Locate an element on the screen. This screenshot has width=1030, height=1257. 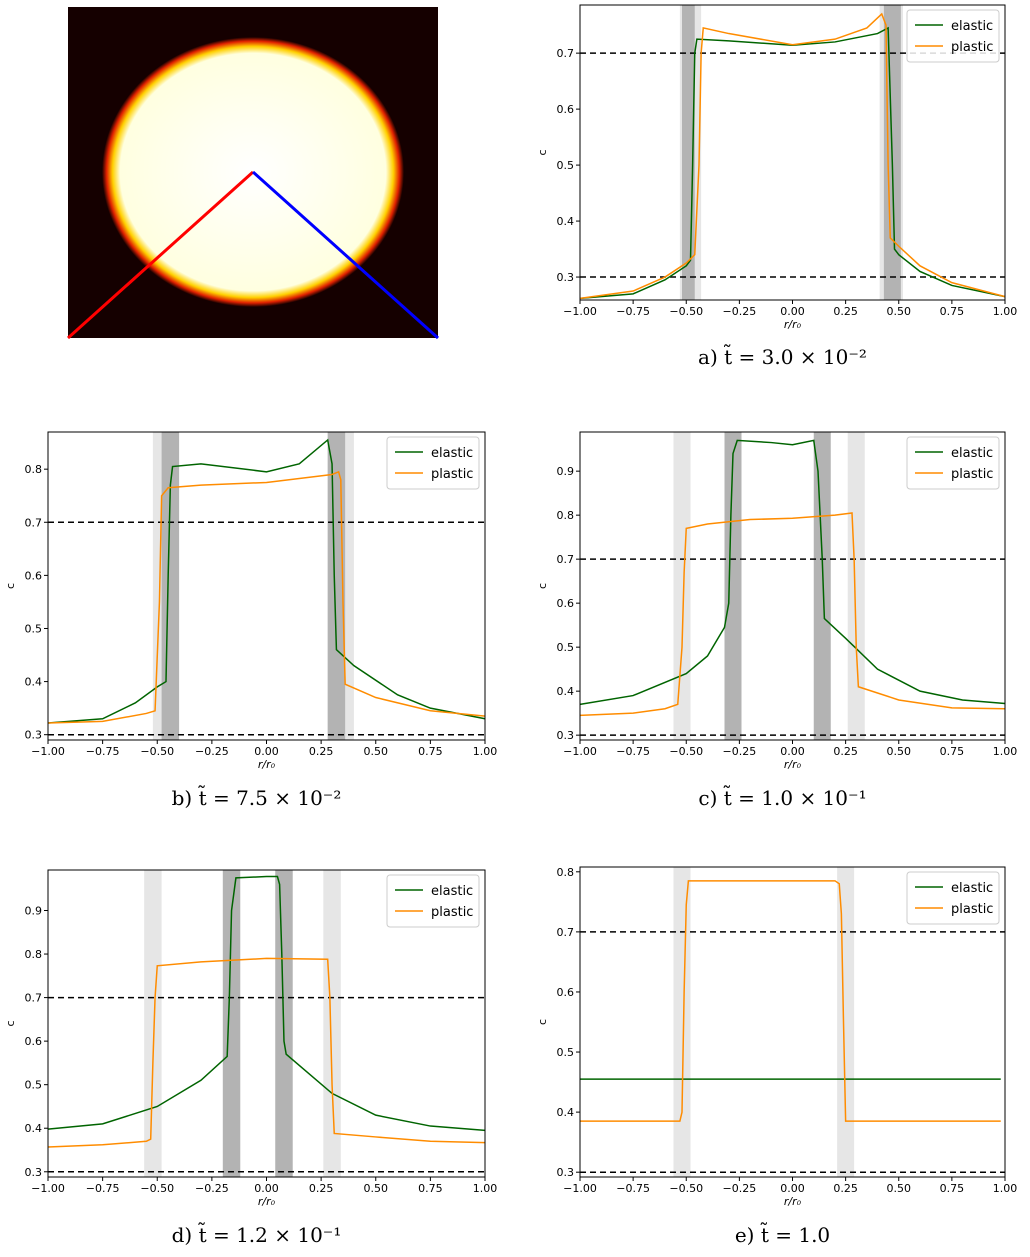
red-ray is located at coordinates (160, 255).